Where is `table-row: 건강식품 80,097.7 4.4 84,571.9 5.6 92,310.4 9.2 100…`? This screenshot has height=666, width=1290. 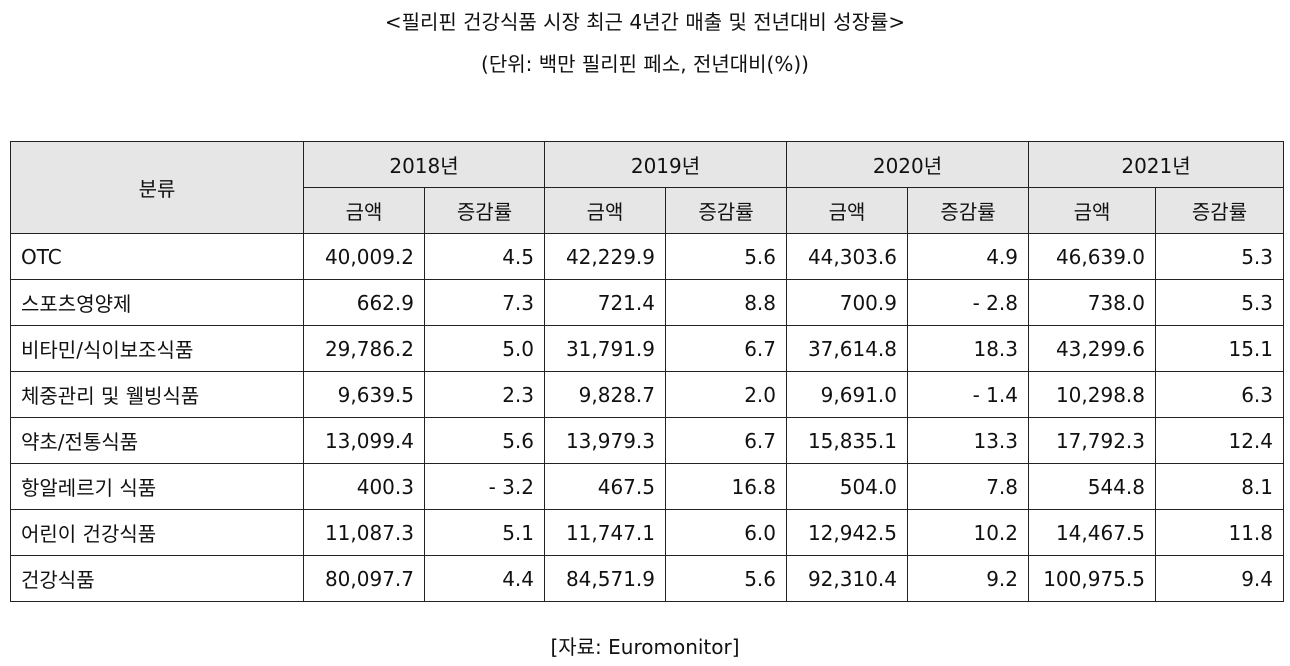 table-row: 건강식품 80,097.7 4.4 84,571.9 5.6 92,310.4 9.2 100… is located at coordinates (647, 578).